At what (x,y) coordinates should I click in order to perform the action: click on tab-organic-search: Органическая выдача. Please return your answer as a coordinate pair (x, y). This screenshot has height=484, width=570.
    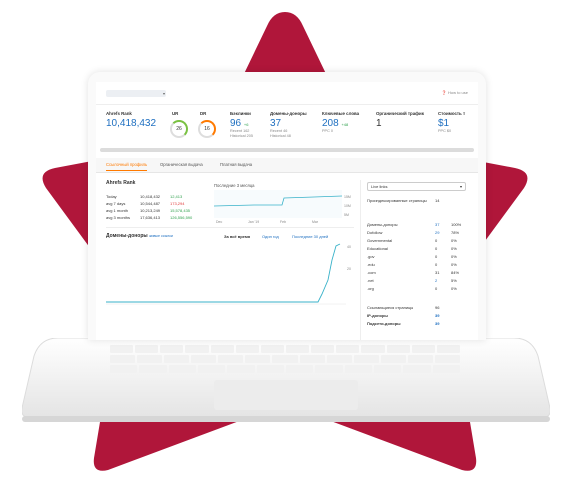
    Looking at the image, I should click on (181, 164).